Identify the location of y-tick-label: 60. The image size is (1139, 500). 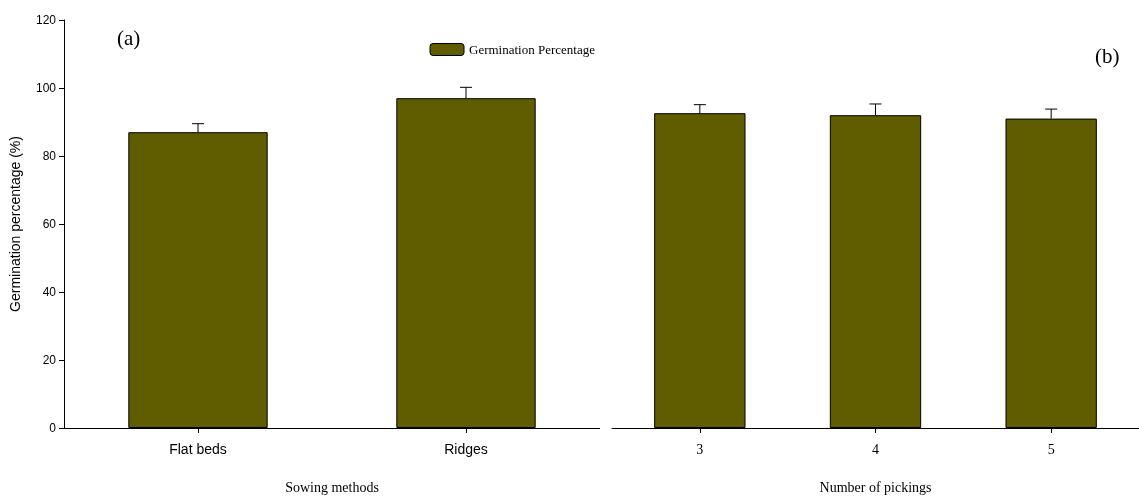
(49, 224).